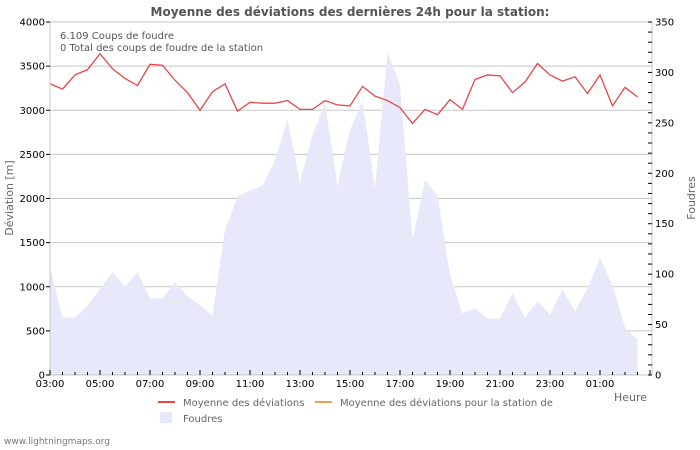 Image resolution: width=700 pixels, height=450 pixels. What do you see at coordinates (630, 397) in the screenshot?
I see `x-axis-label: Heure` at bounding box center [630, 397].